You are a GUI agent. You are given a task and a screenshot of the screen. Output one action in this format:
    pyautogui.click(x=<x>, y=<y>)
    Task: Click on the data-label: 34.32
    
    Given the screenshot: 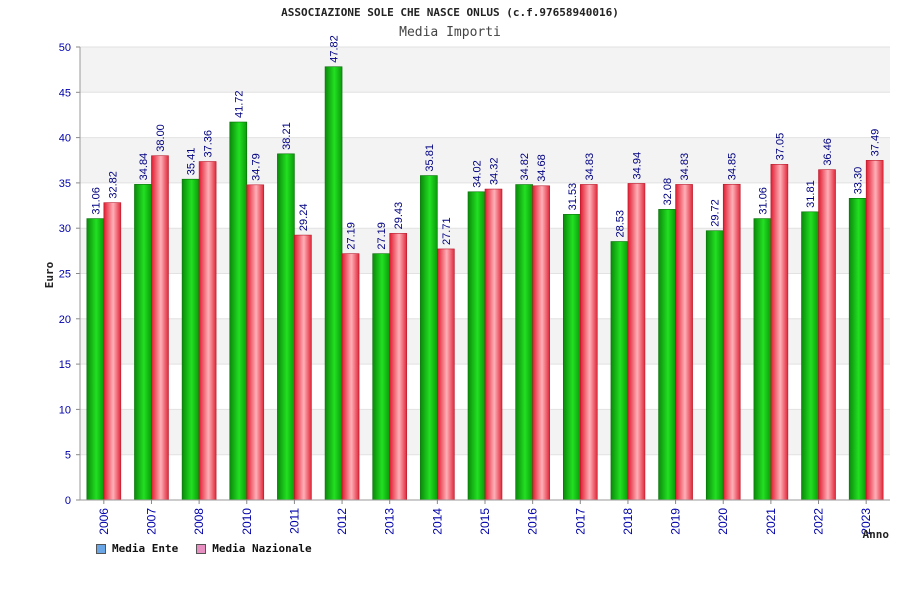 What is the action you would take?
    pyautogui.click(x=495, y=172)
    